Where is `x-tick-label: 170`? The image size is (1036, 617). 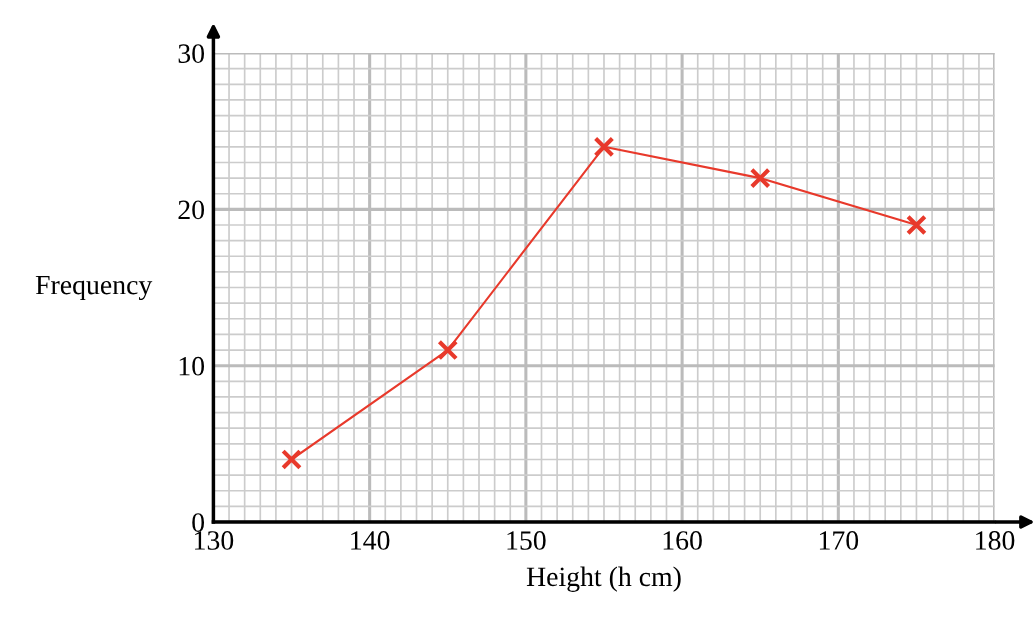
x-tick-label: 170 is located at coordinates (839, 540).